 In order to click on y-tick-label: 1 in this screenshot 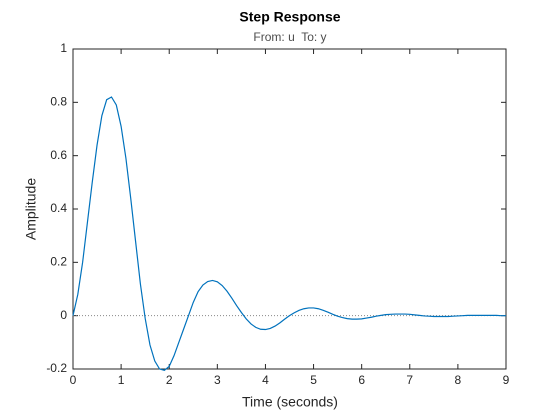, I will do `click(63, 48)`.